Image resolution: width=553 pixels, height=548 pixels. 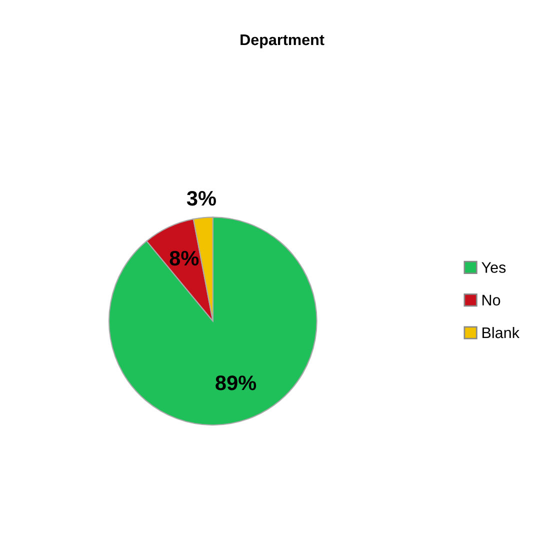 I want to click on legend-label: No, so click(x=491, y=300).